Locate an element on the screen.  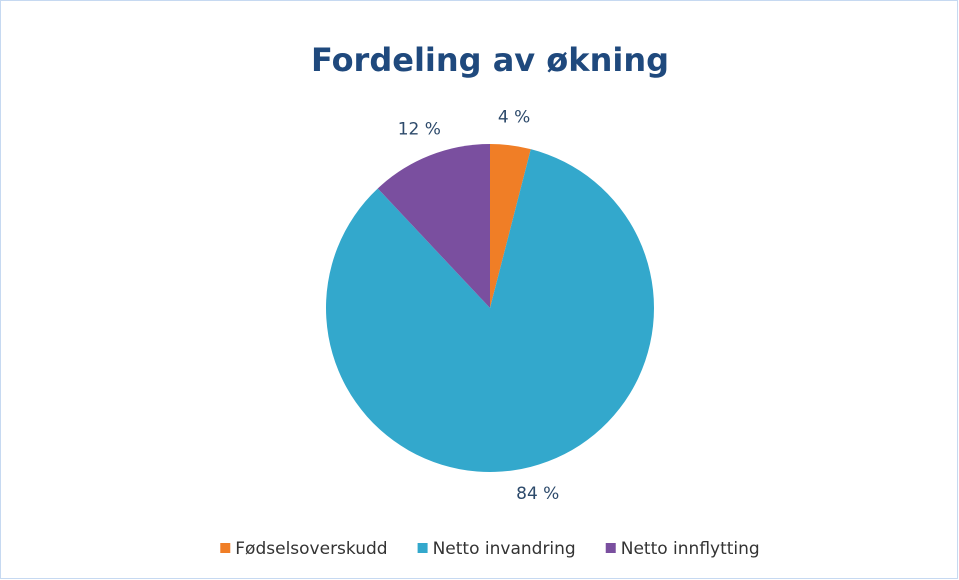
legend-label: Netto invandring is located at coordinates (504, 549).